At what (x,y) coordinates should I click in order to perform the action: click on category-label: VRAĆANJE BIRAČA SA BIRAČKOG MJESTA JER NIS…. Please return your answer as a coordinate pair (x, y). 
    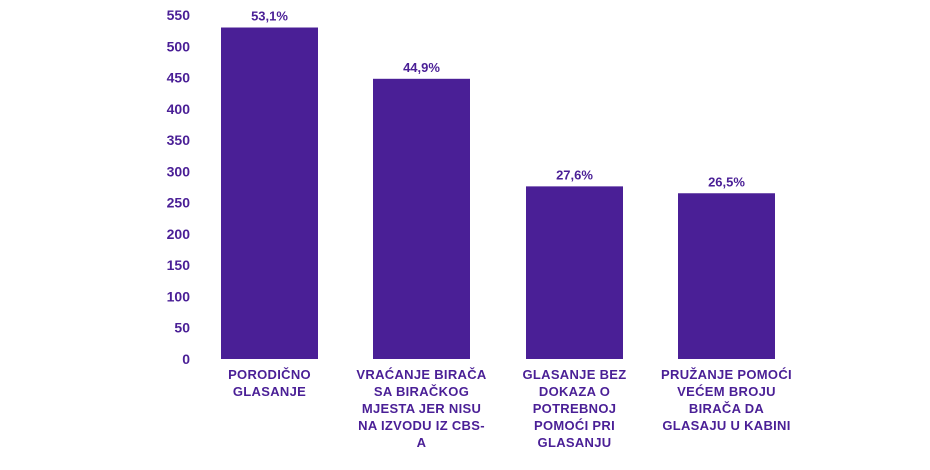
    Looking at the image, I should click on (421, 408).